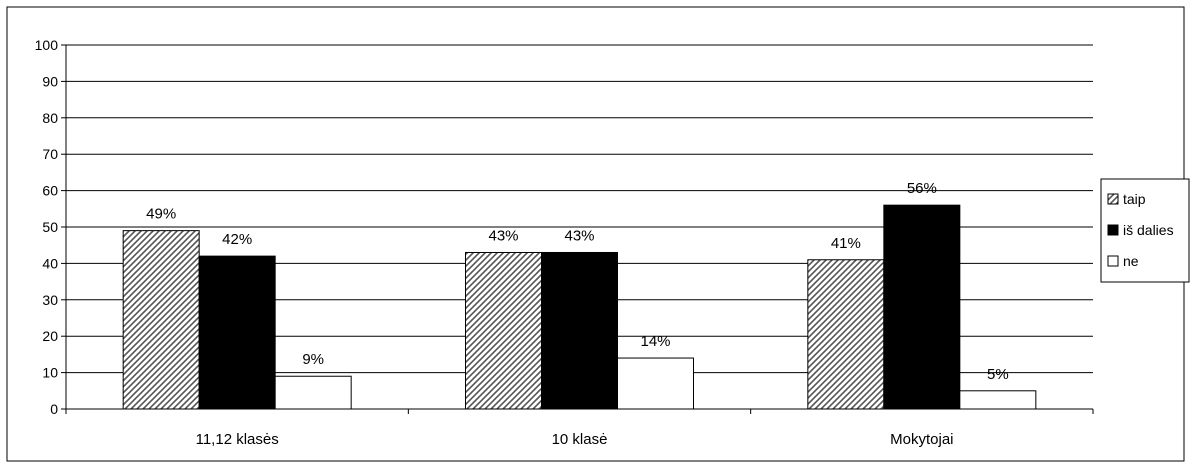 The height and width of the screenshot is (473, 1191). What do you see at coordinates (50, 227) in the screenshot?
I see `y-tick-label: 50` at bounding box center [50, 227].